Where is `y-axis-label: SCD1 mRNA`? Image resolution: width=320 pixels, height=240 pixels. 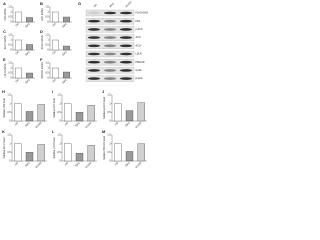
y-axis-label: SCD1 mRNA is located at coordinates (42, 42).